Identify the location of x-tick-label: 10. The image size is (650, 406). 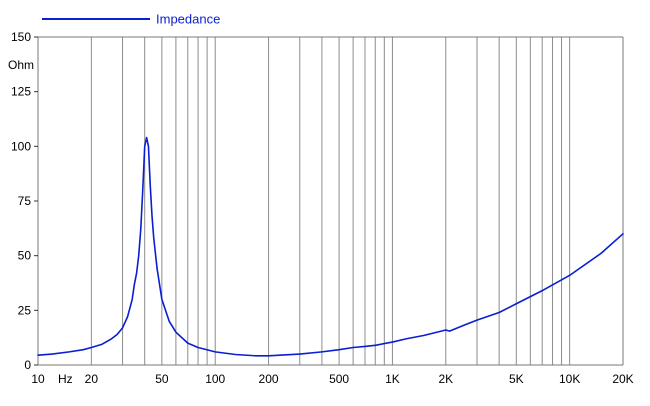
(38, 379).